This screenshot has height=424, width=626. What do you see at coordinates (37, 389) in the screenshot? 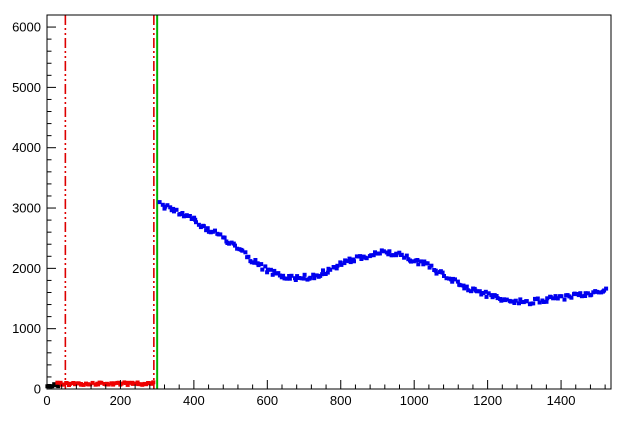
I see `y-tick-label: 0` at bounding box center [37, 389].